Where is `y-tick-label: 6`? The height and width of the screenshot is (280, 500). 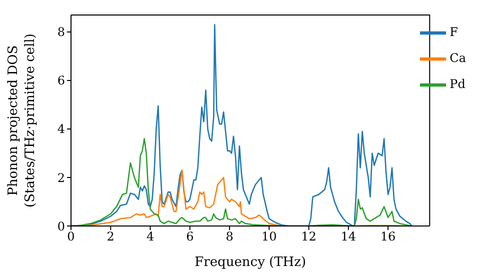 y-tick-label: 6 is located at coordinates (61, 81).